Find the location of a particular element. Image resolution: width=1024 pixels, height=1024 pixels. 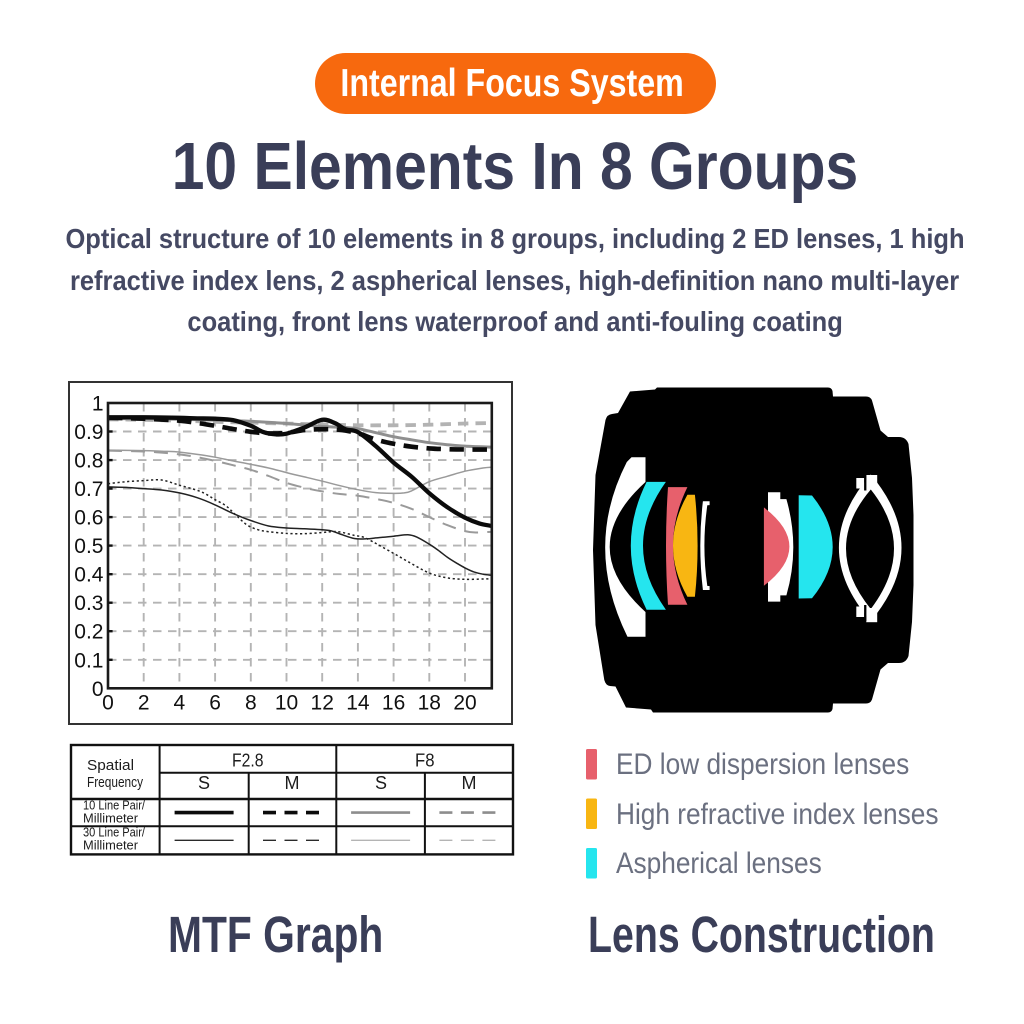

svg-text: 0.8 is located at coordinates (88, 461).